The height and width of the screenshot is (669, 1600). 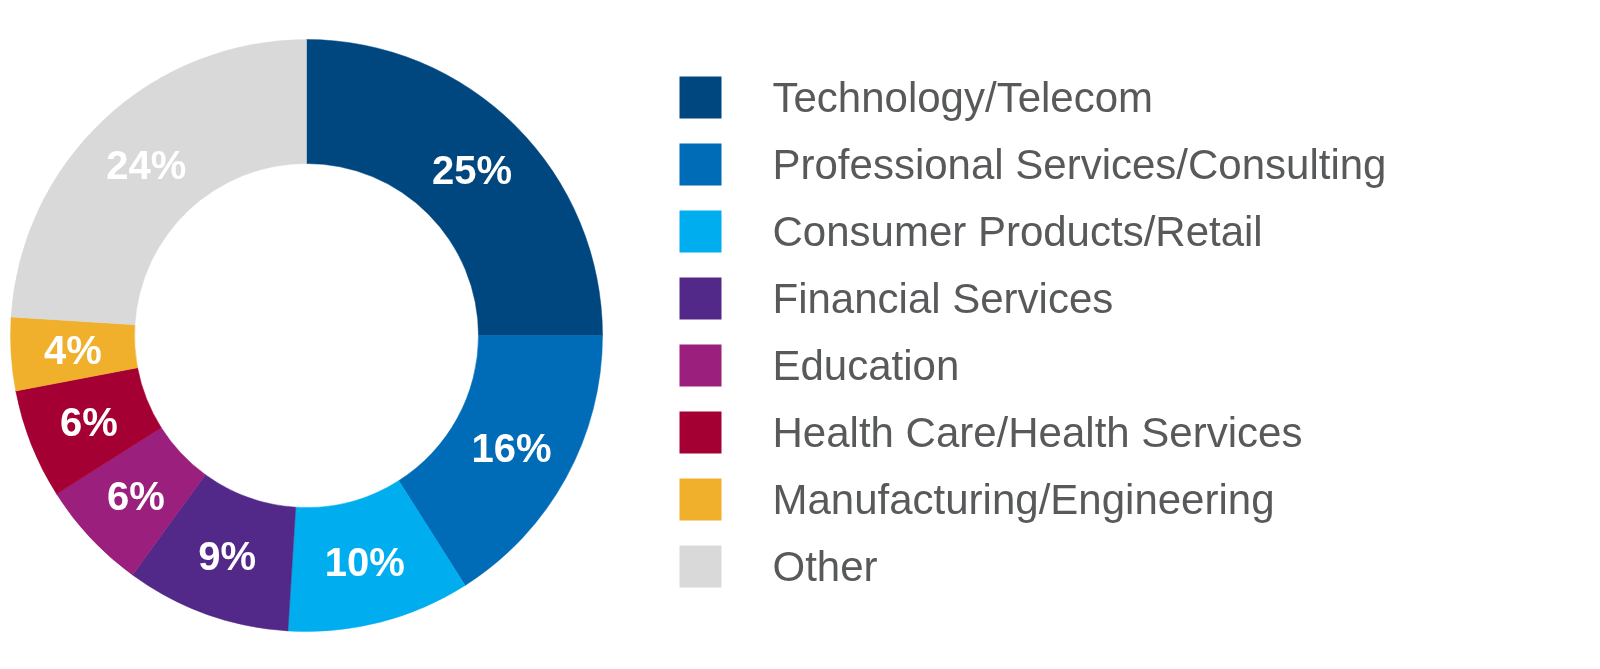 I want to click on data-label: 10%, so click(x=364, y=562).